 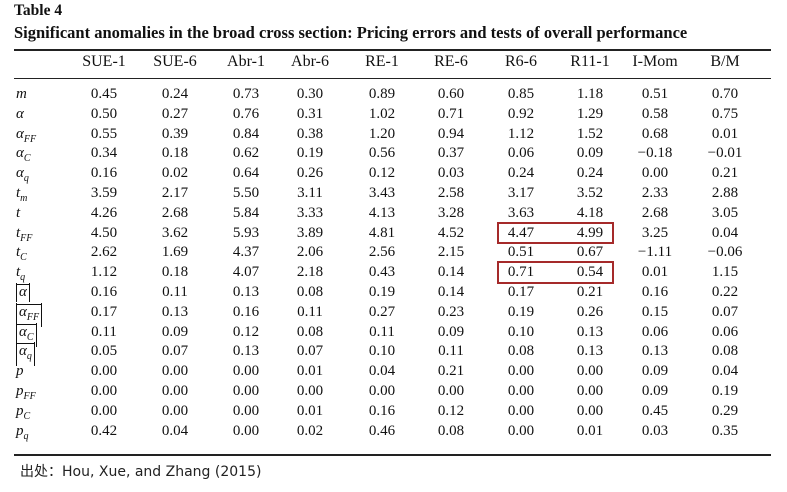 What do you see at coordinates (451, 173) in the screenshot?
I see `table-cell: 0.03` at bounding box center [451, 173].